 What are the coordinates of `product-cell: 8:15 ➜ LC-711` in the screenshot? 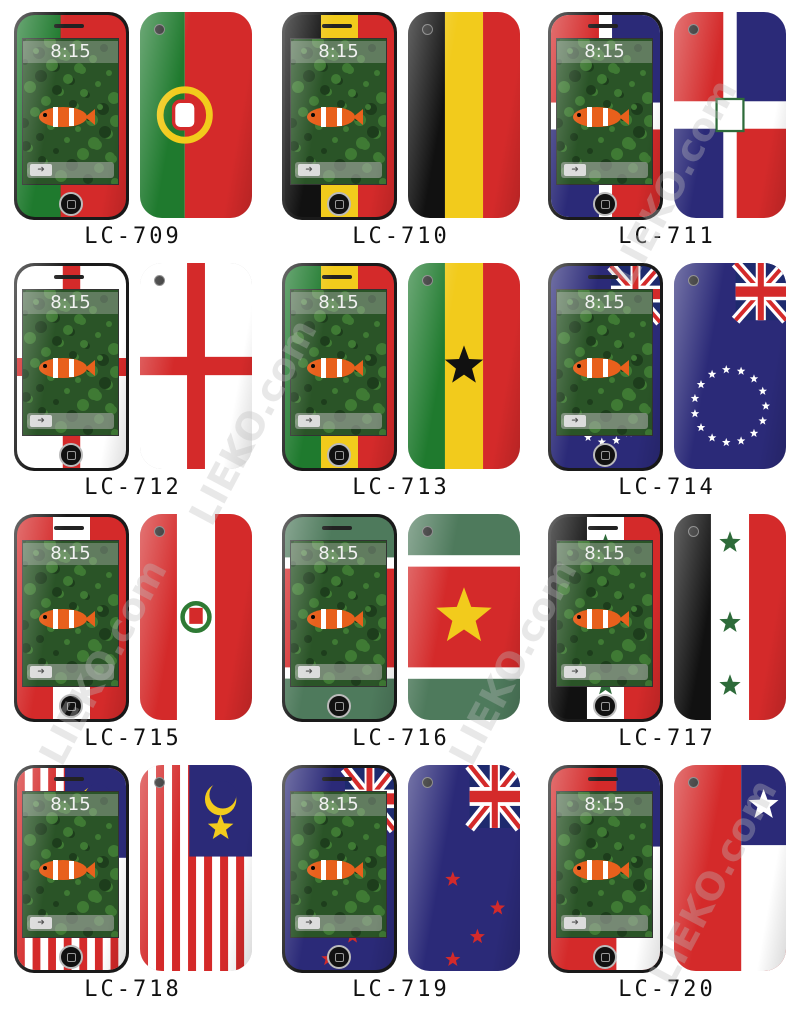 It's located at (667, 127).